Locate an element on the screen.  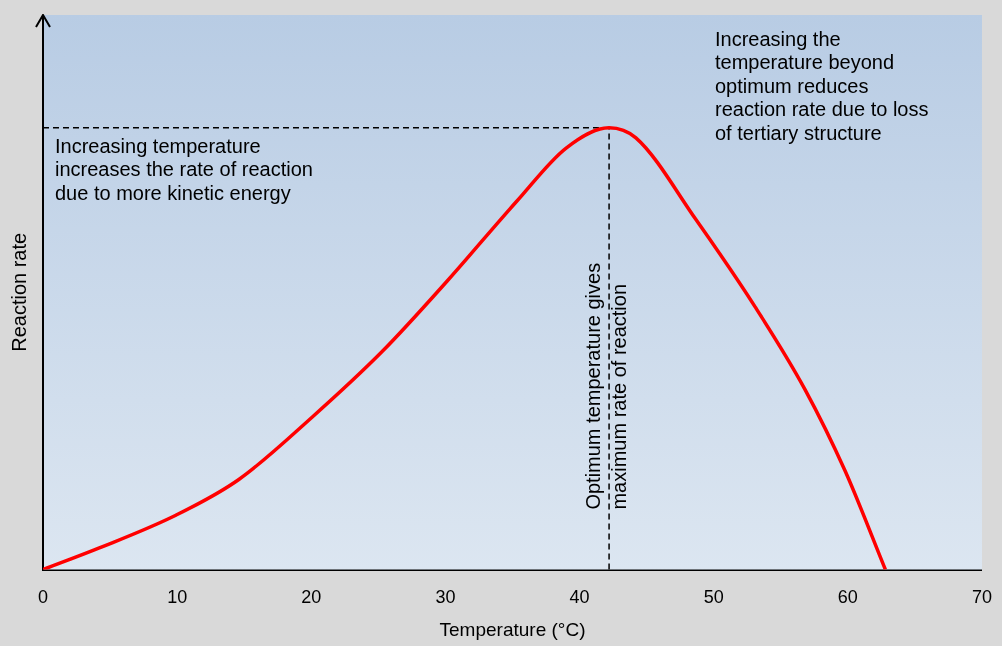
x-tick-label: 10 is located at coordinates (177, 597).